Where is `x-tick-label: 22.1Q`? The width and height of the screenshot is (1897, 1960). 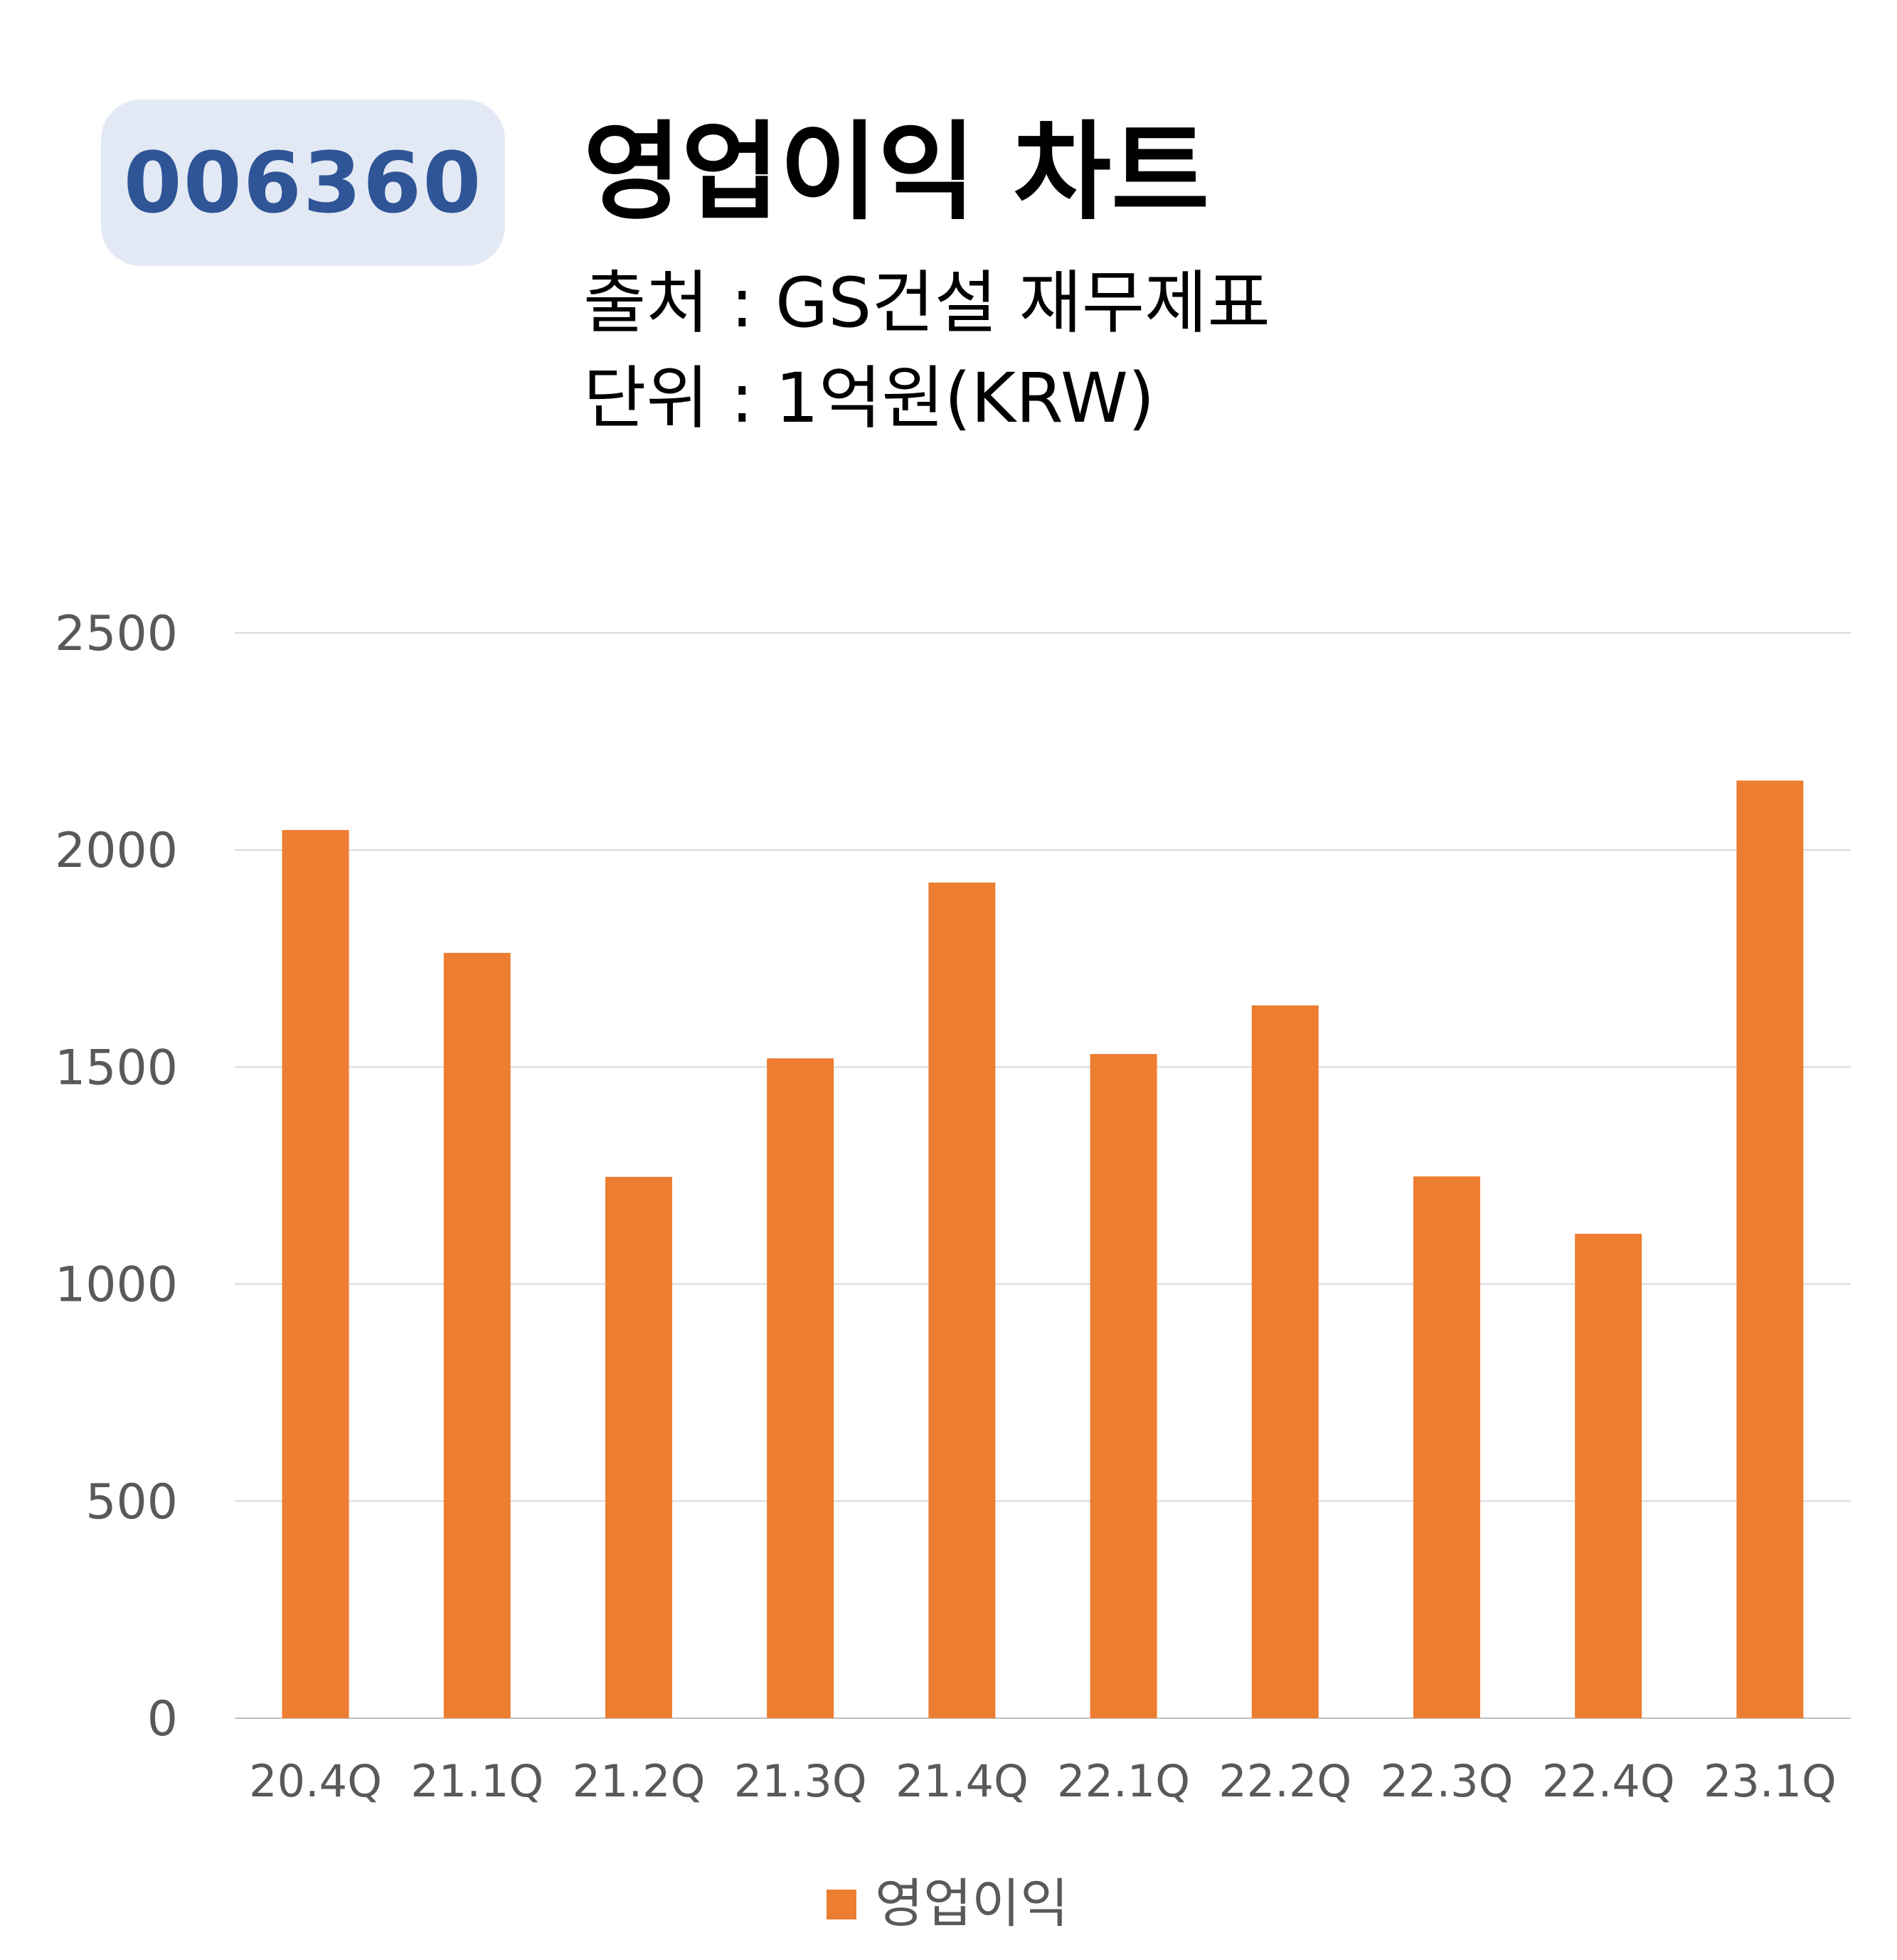 x-tick-label: 22.1Q is located at coordinates (1123, 1781).